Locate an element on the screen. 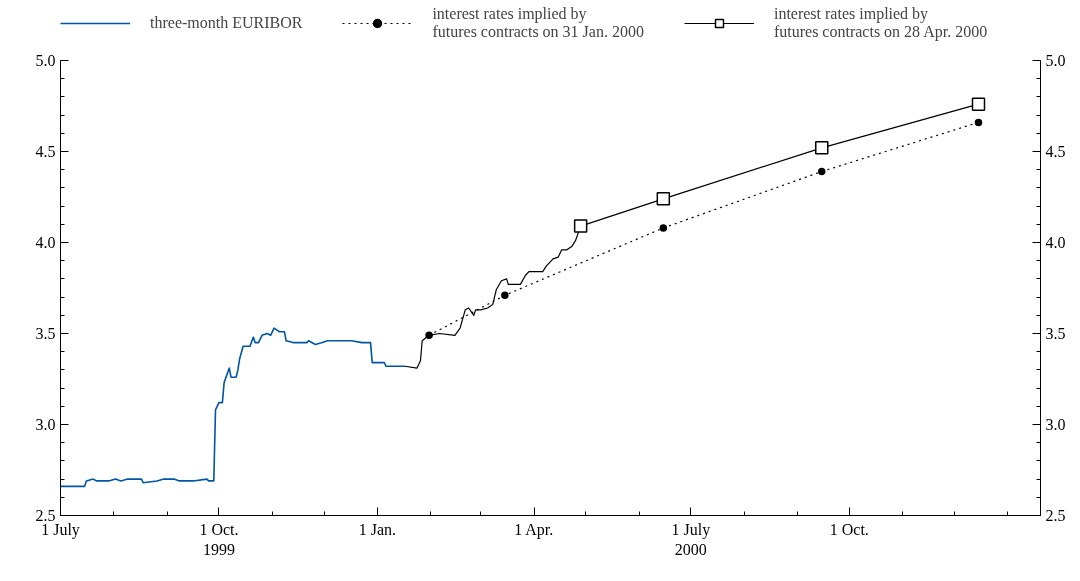 This screenshot has height=581, width=1080. legend-label: interest rates implied by futures contracts on 31 Jan. 2000 is located at coordinates (538, 23).